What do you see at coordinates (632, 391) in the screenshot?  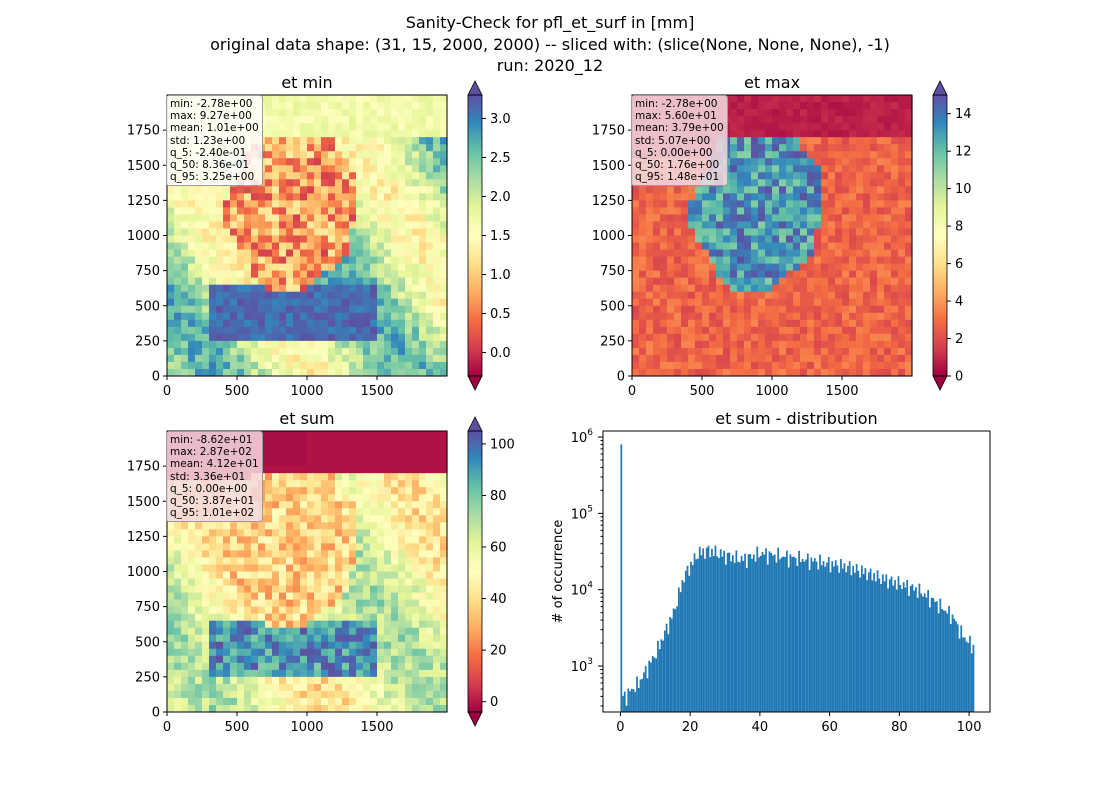 I see `x-tick-label: 0` at bounding box center [632, 391].